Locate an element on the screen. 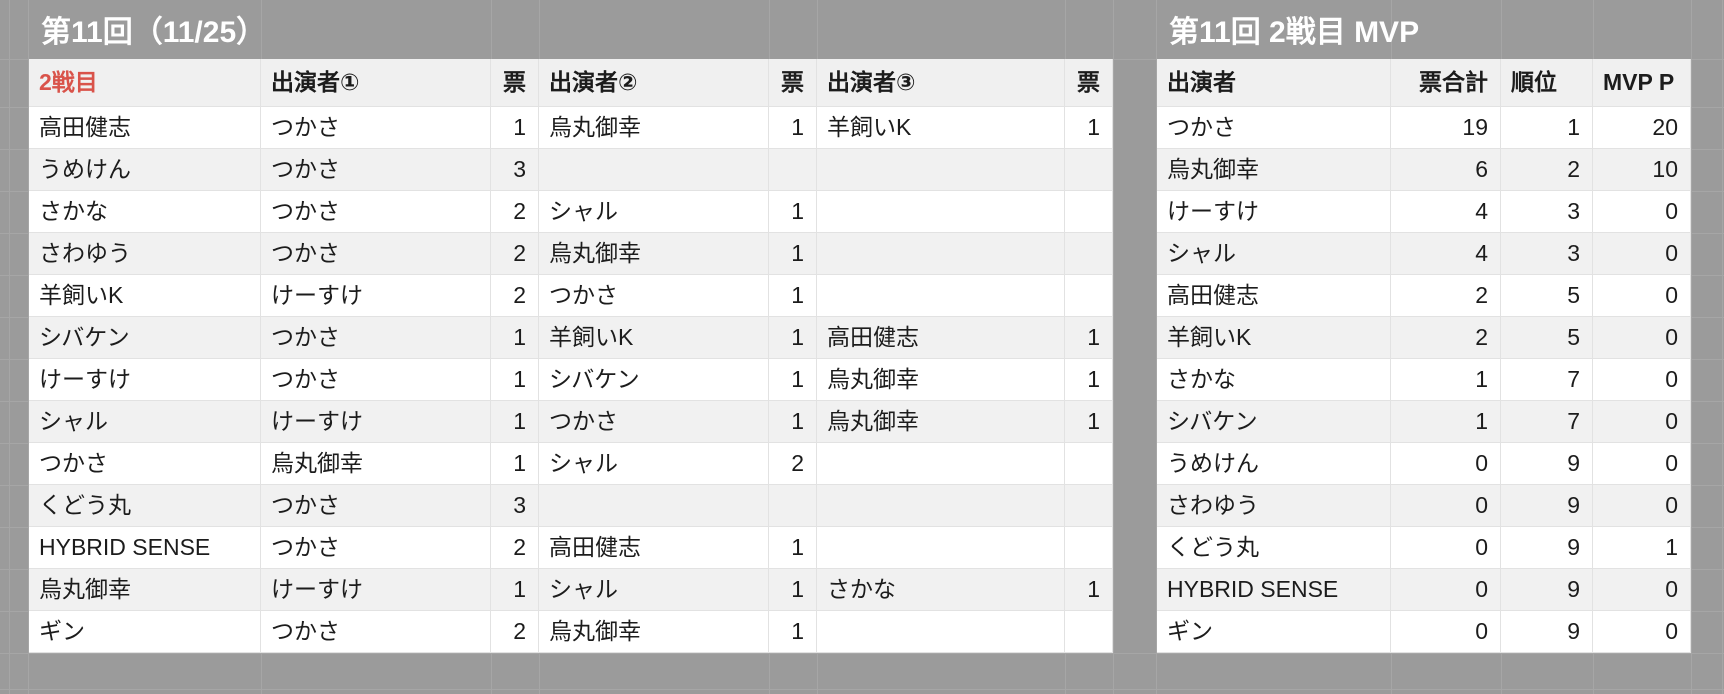 The width and height of the screenshot is (1724, 694). header-round-label: 2戦目 is located at coordinates (145, 83).